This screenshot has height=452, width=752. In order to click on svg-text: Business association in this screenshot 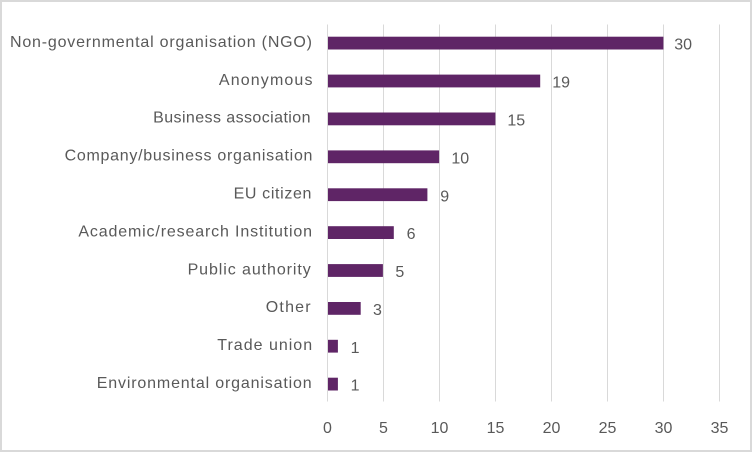, I will do `click(232, 118)`.